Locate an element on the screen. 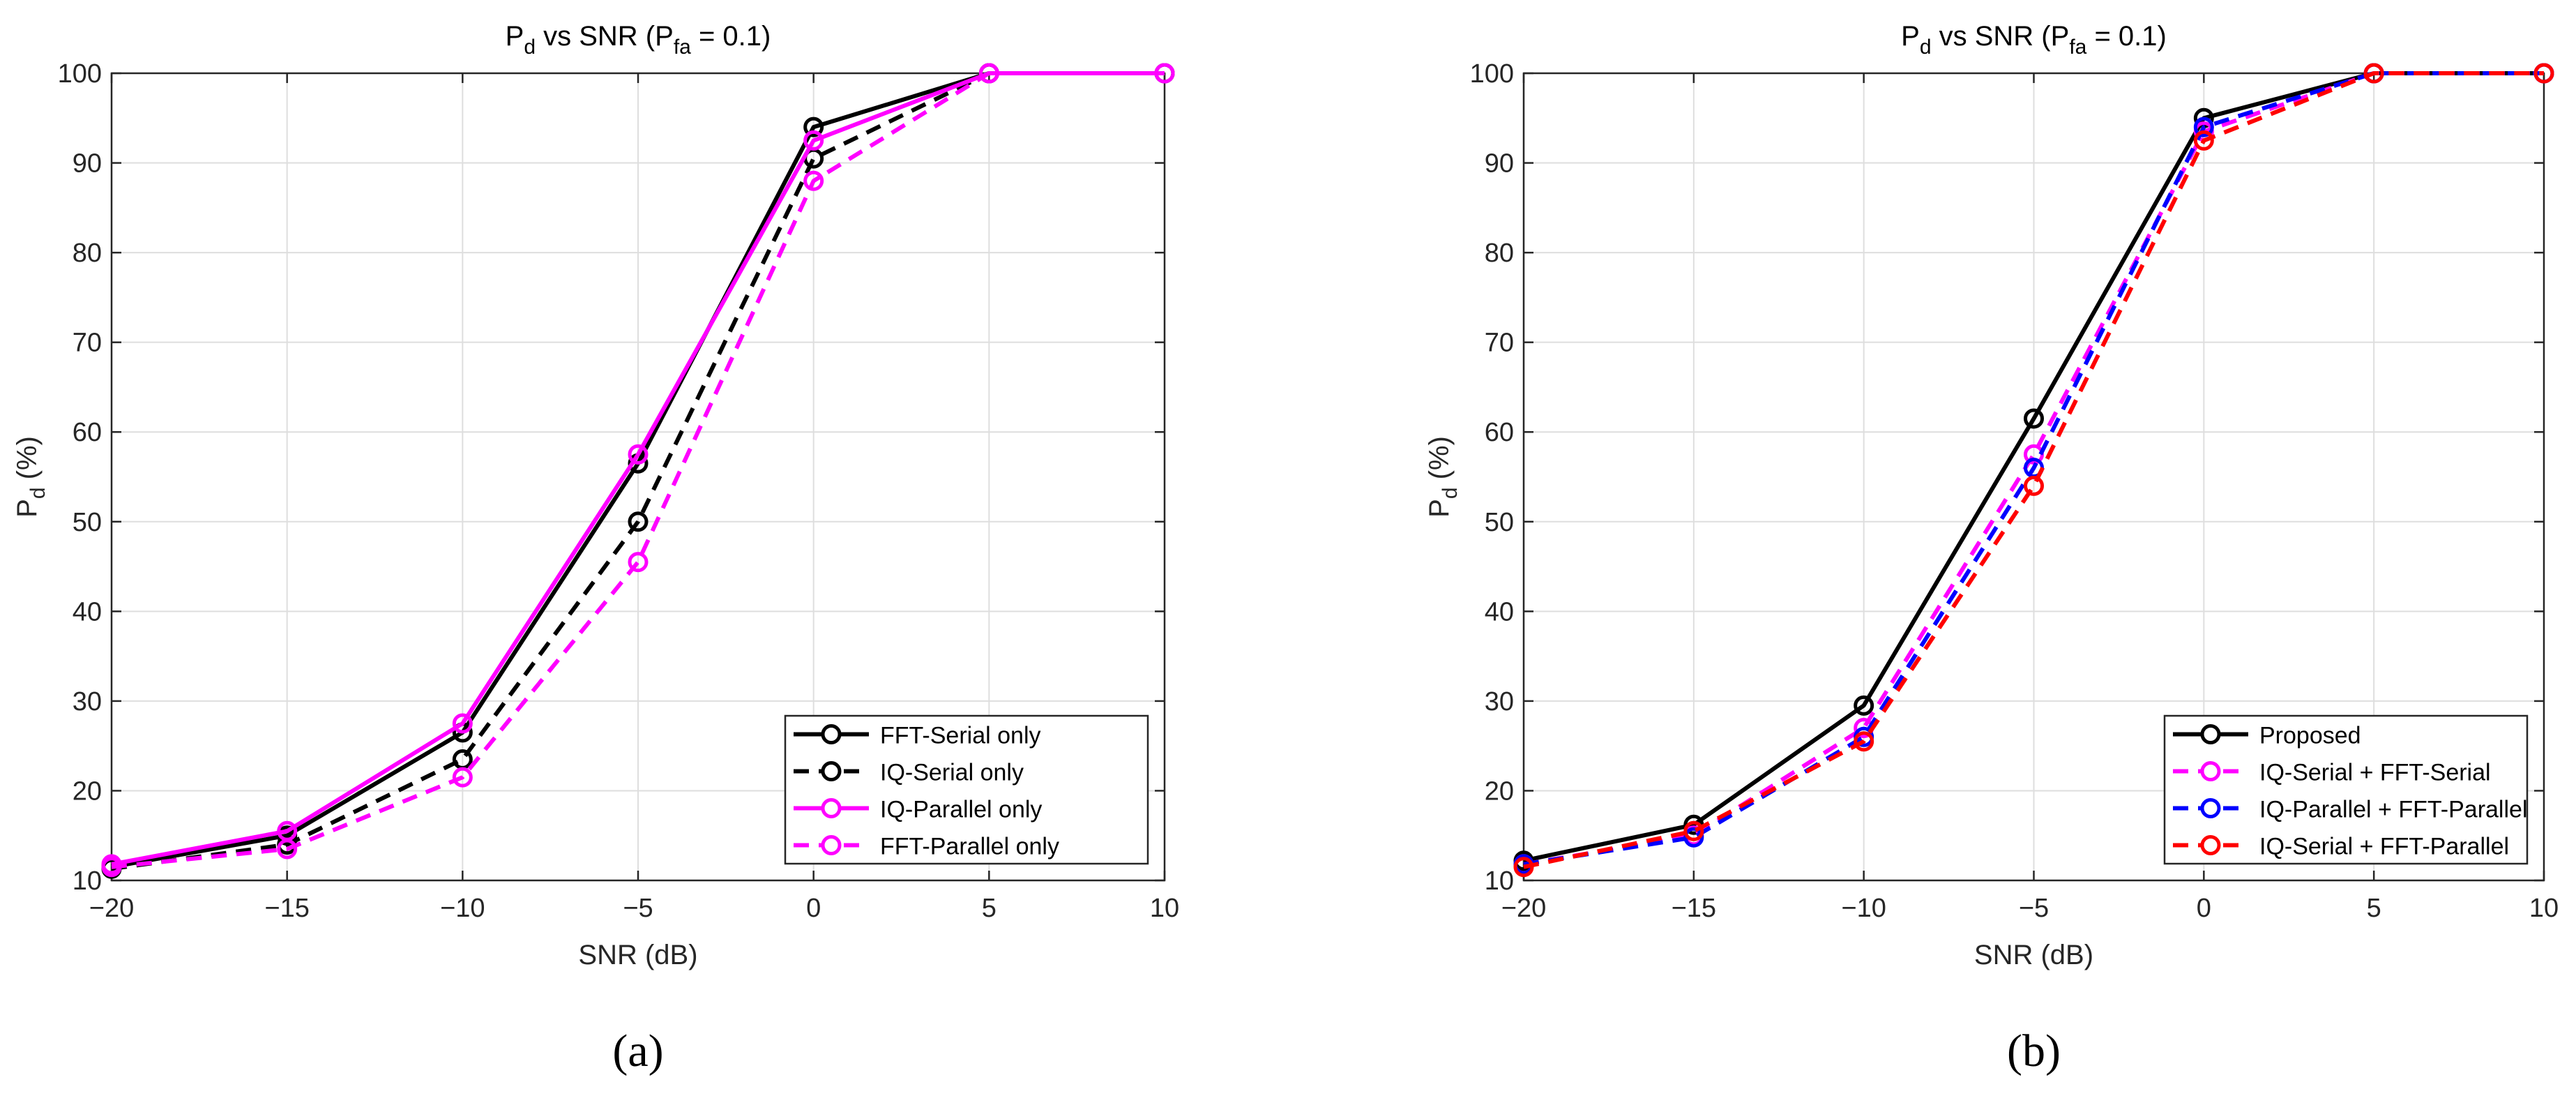 The image size is (2576, 1096). legend-entry-label: IQ-Parallel only is located at coordinates (961, 810).